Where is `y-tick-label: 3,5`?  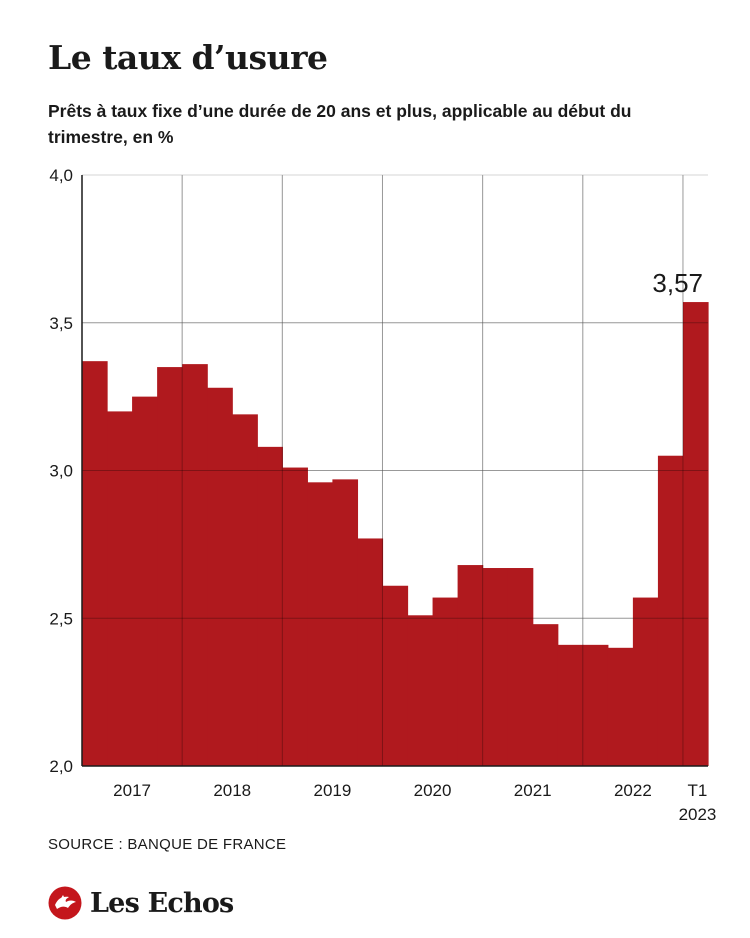 y-tick-label: 3,5 is located at coordinates (61, 323).